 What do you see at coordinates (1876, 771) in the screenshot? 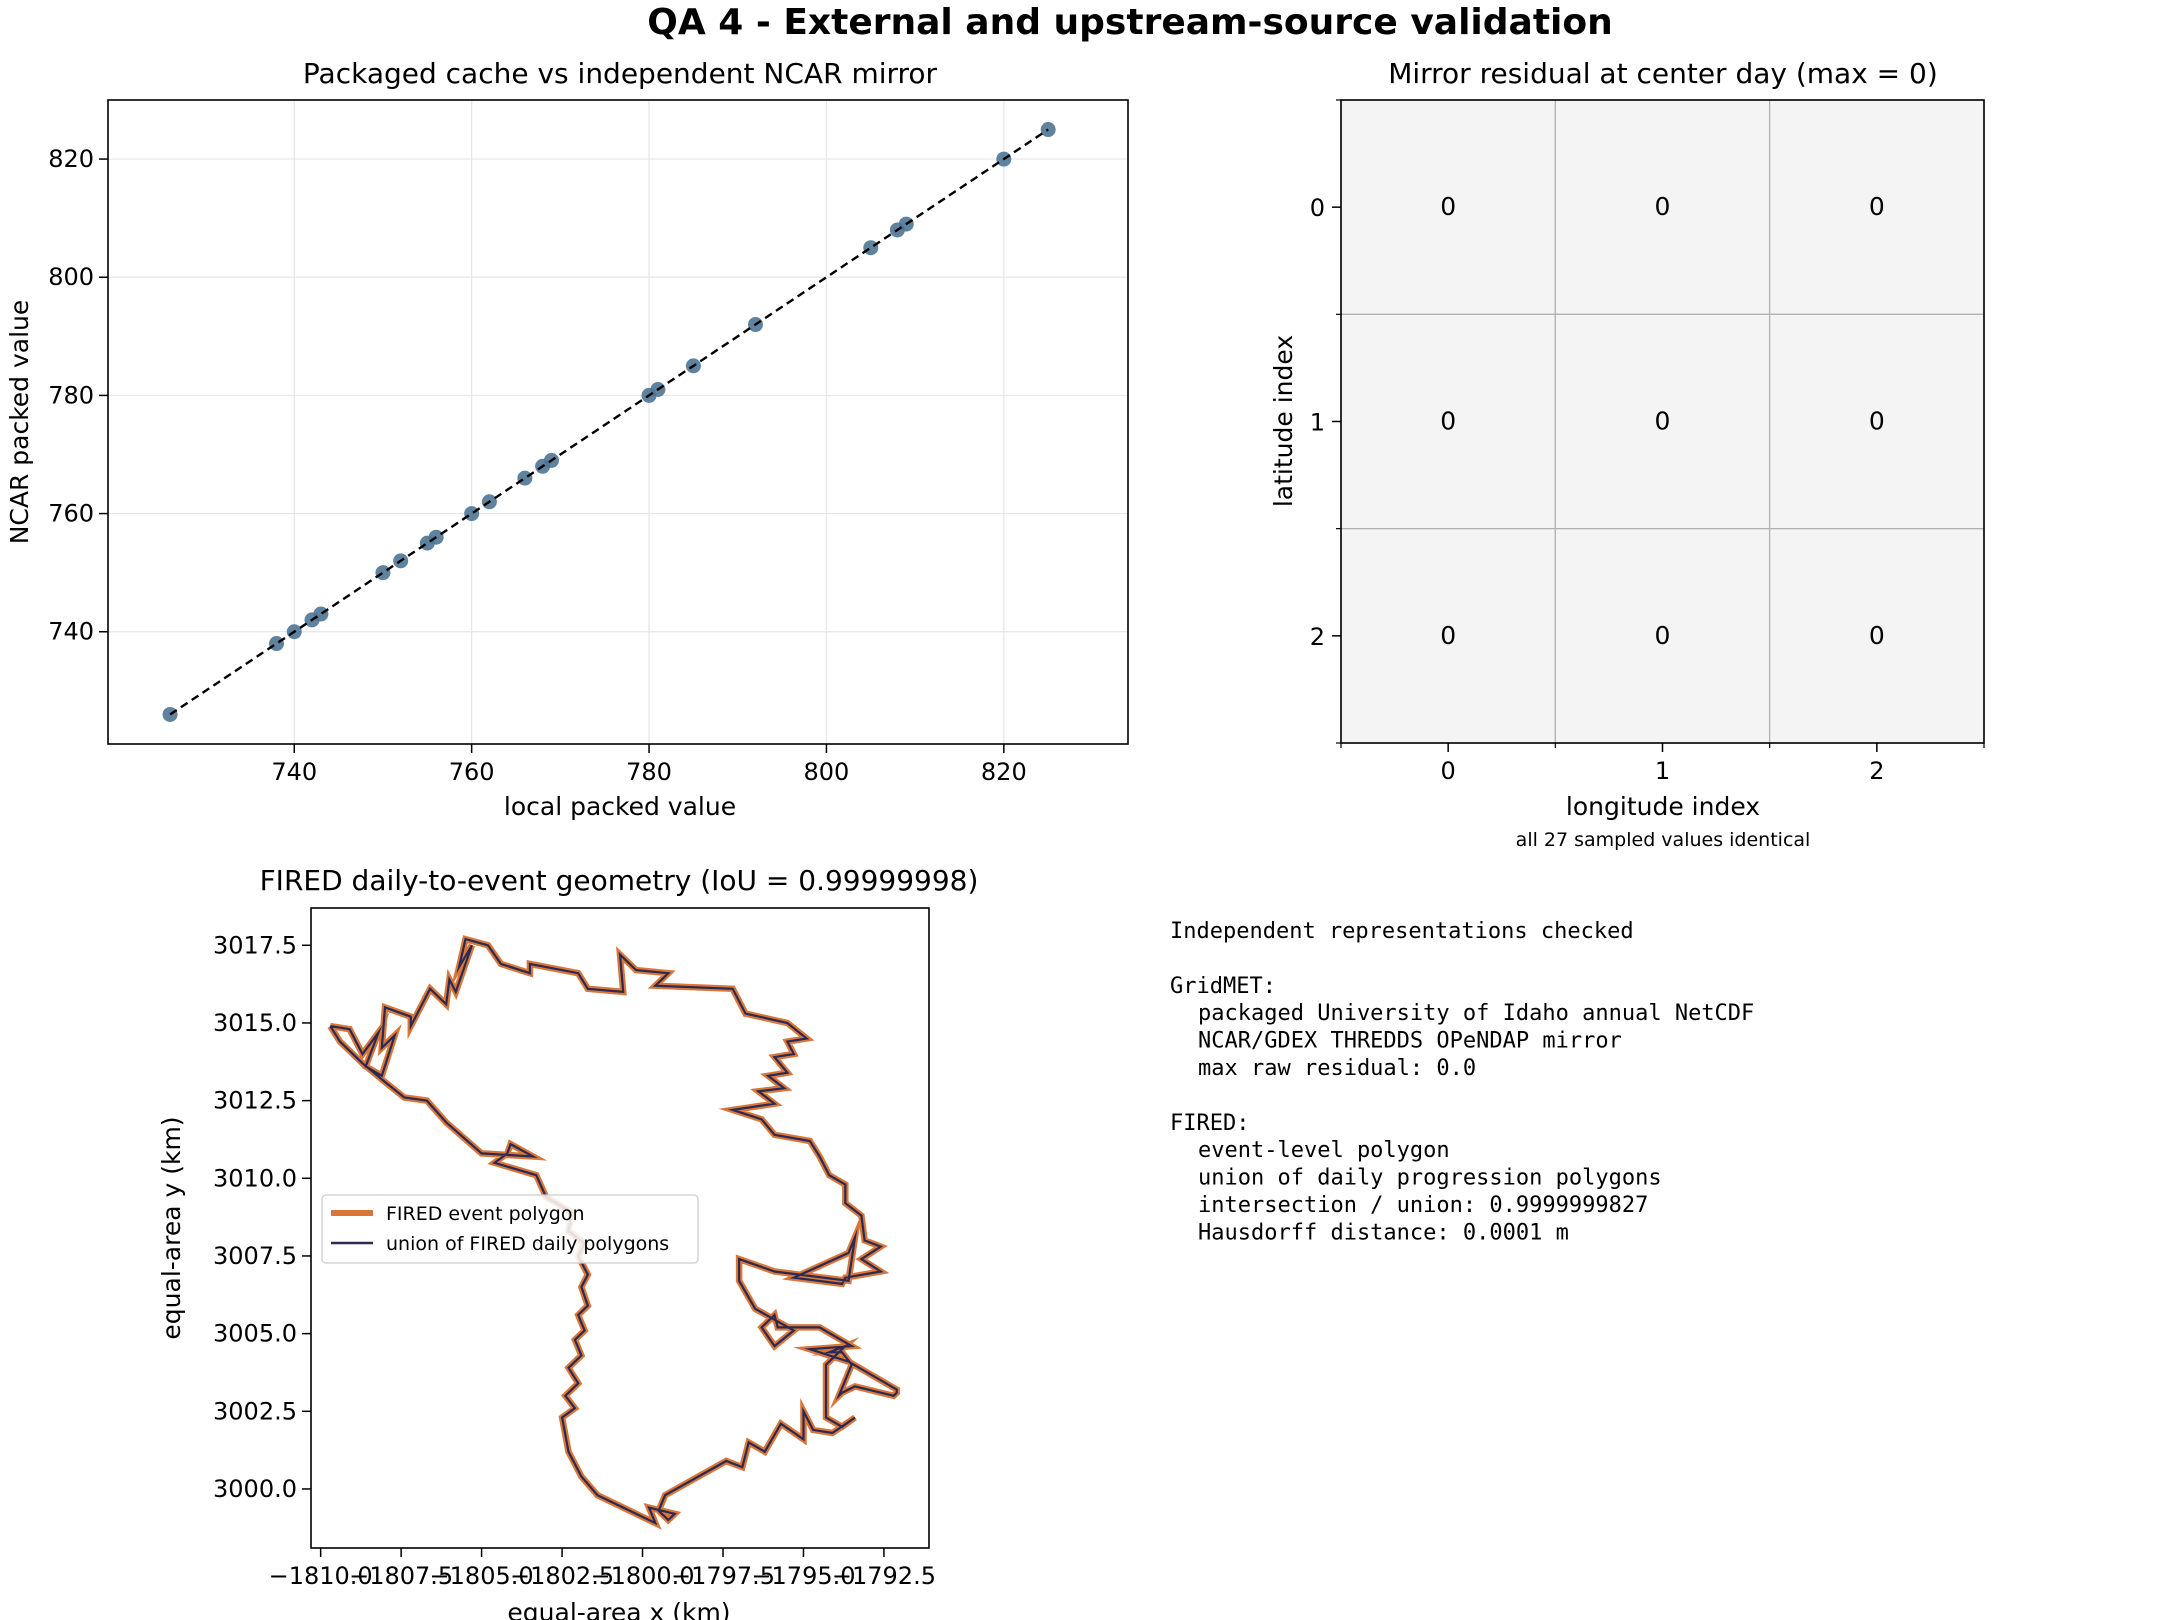
I see `heatmap-x-tick-label-2: 2` at bounding box center [1876, 771].